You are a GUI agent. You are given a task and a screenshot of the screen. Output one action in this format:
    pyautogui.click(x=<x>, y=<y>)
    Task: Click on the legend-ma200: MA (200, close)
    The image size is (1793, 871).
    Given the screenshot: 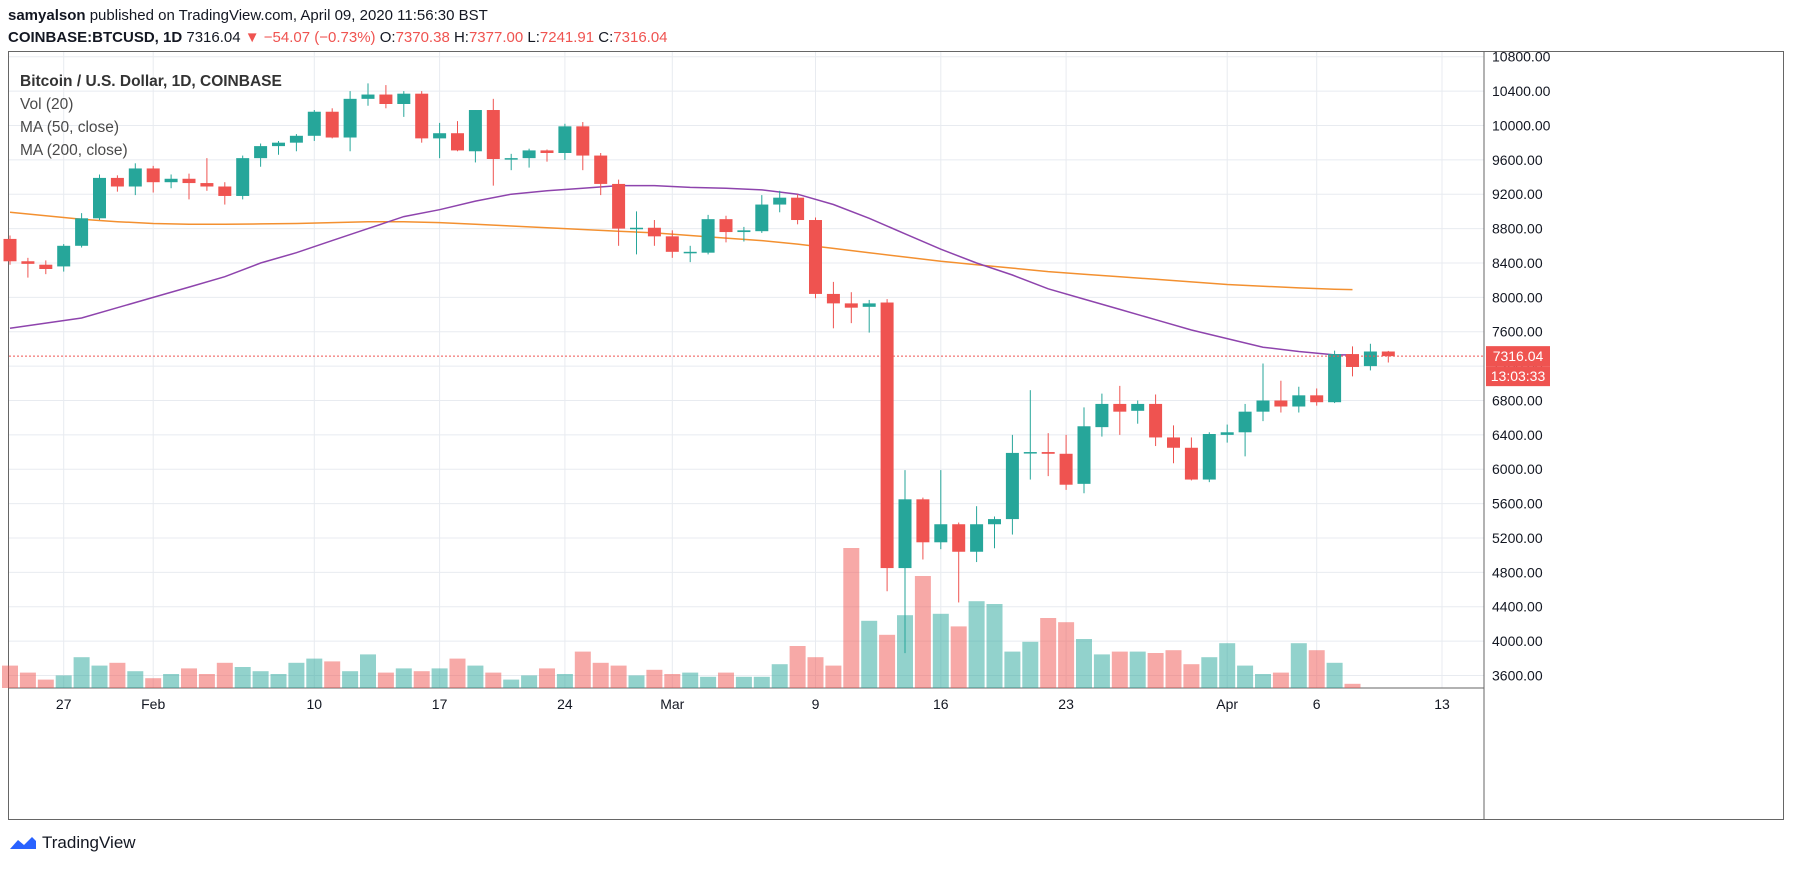 What is the action you would take?
    pyautogui.click(x=74, y=150)
    